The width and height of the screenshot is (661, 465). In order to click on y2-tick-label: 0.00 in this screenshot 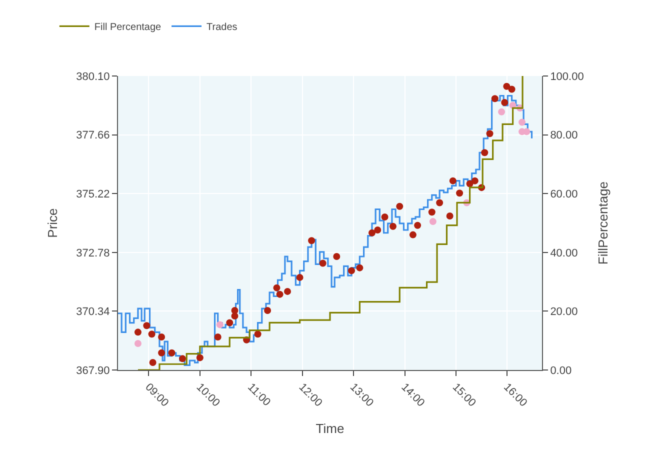, I will do `click(561, 370)`.